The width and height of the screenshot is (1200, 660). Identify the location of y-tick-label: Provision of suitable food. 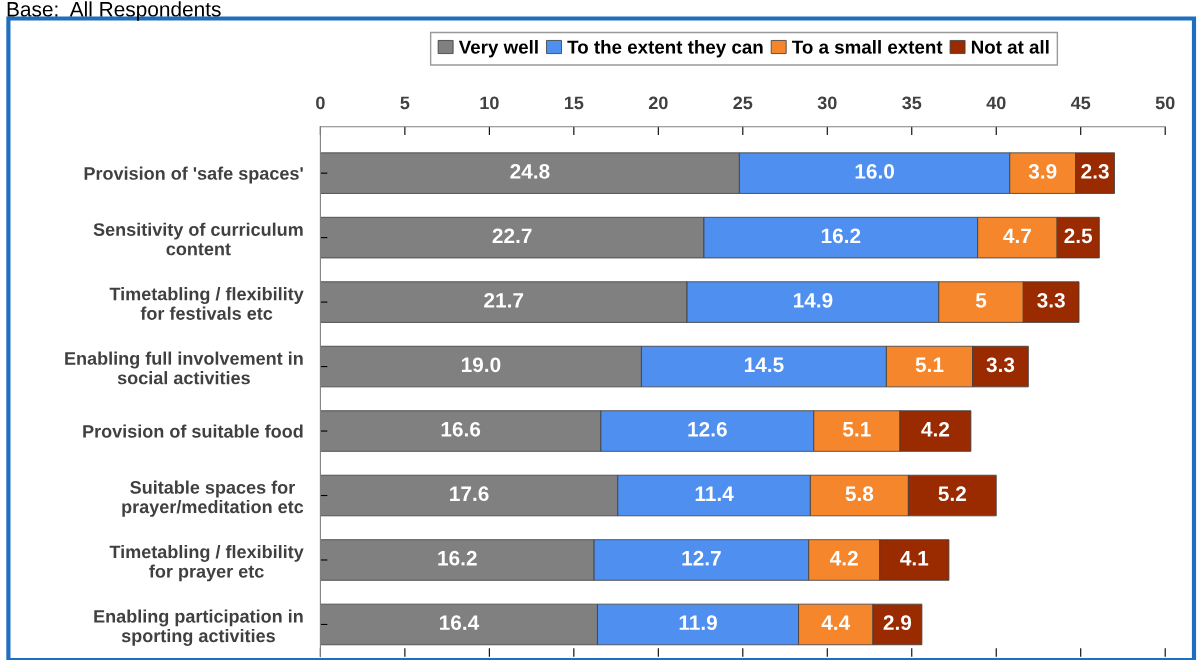
(193, 431).